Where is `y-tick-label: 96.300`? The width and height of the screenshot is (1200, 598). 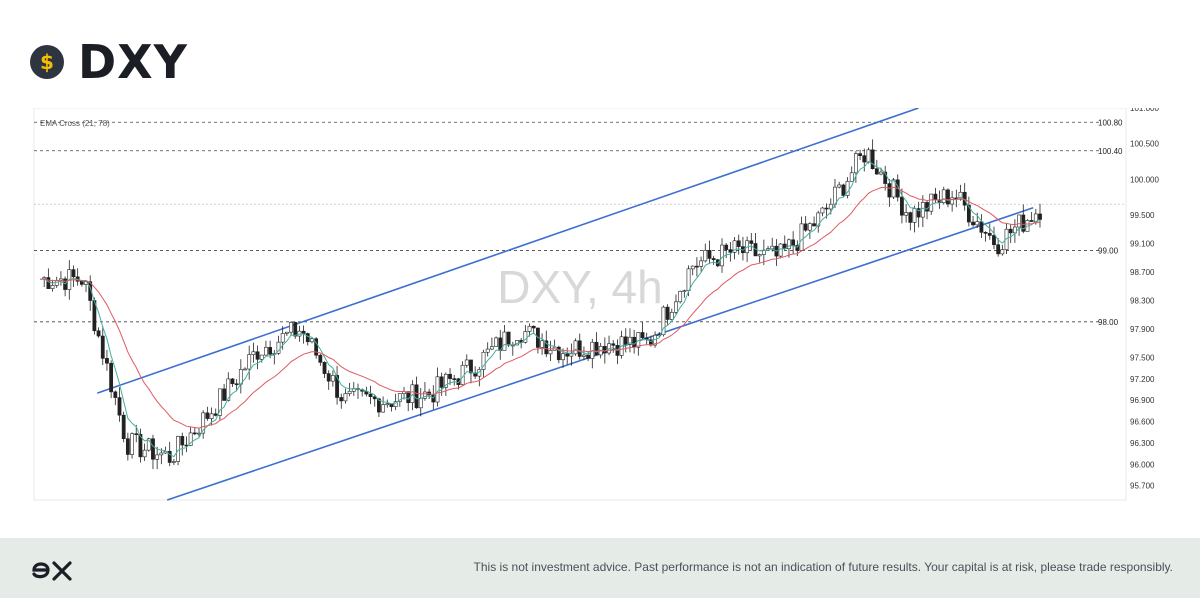 y-tick-label: 96.300 is located at coordinates (1142, 443).